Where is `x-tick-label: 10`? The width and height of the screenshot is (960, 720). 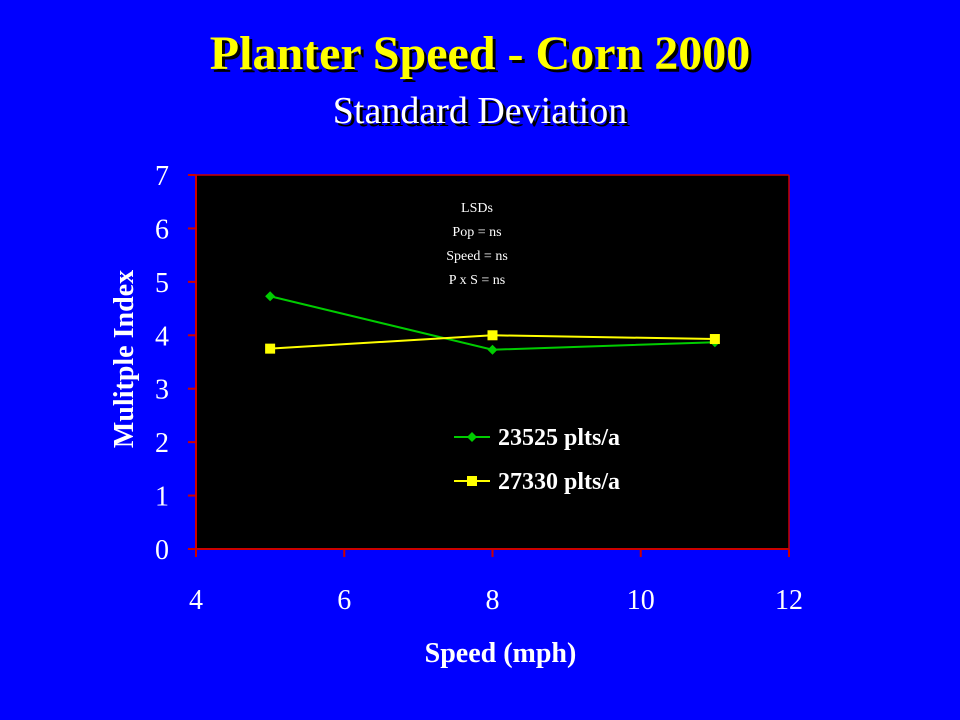 x-tick-label: 10 is located at coordinates (641, 600).